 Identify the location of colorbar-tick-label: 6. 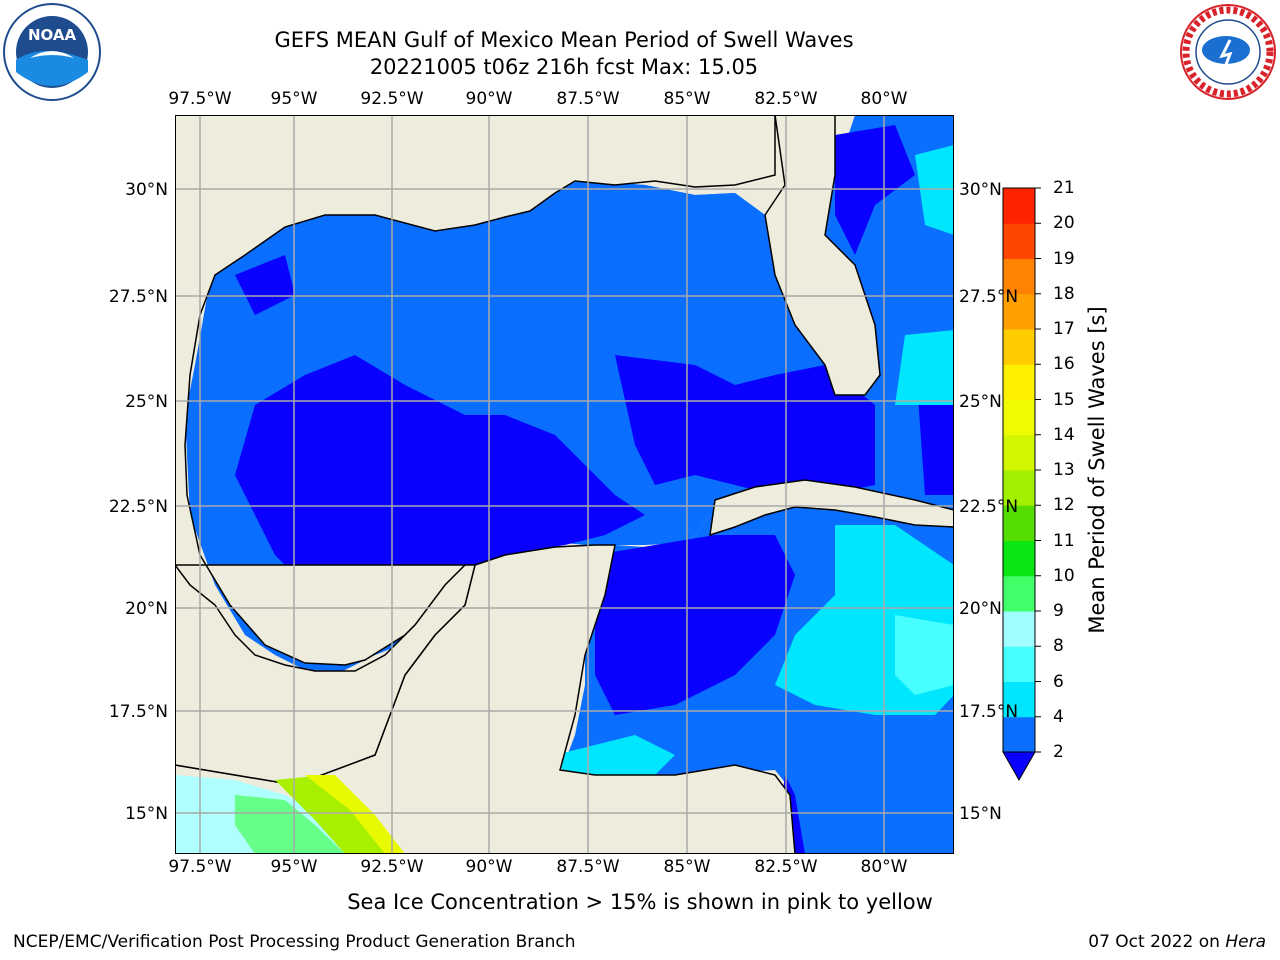
(1058, 681).